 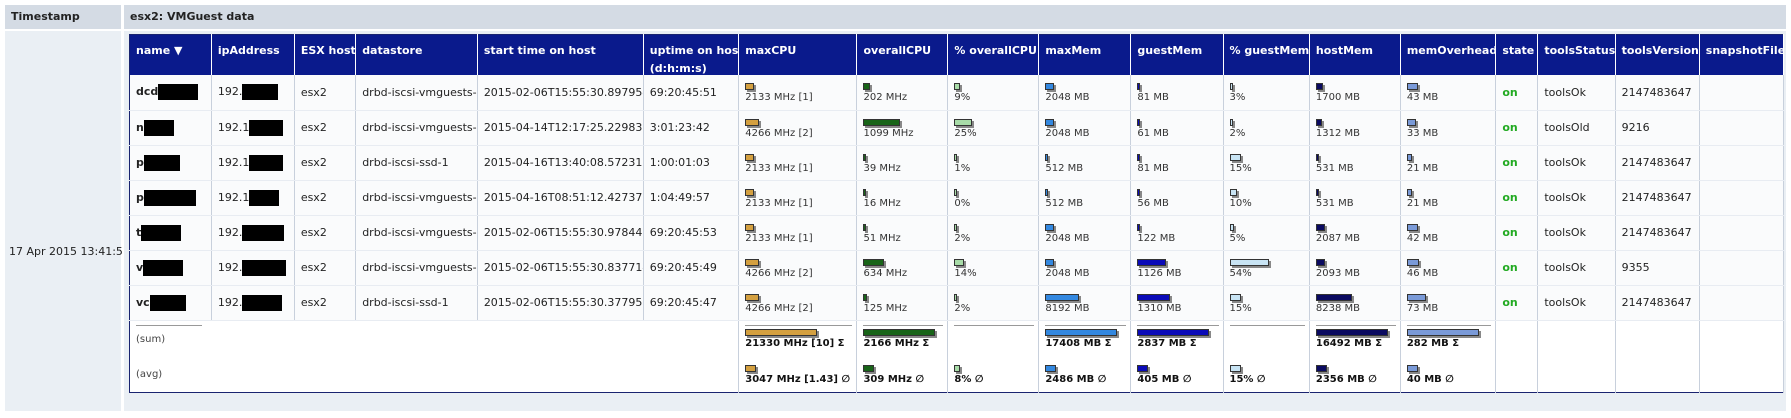 I want to click on vm-name: n, so click(x=140, y=127).